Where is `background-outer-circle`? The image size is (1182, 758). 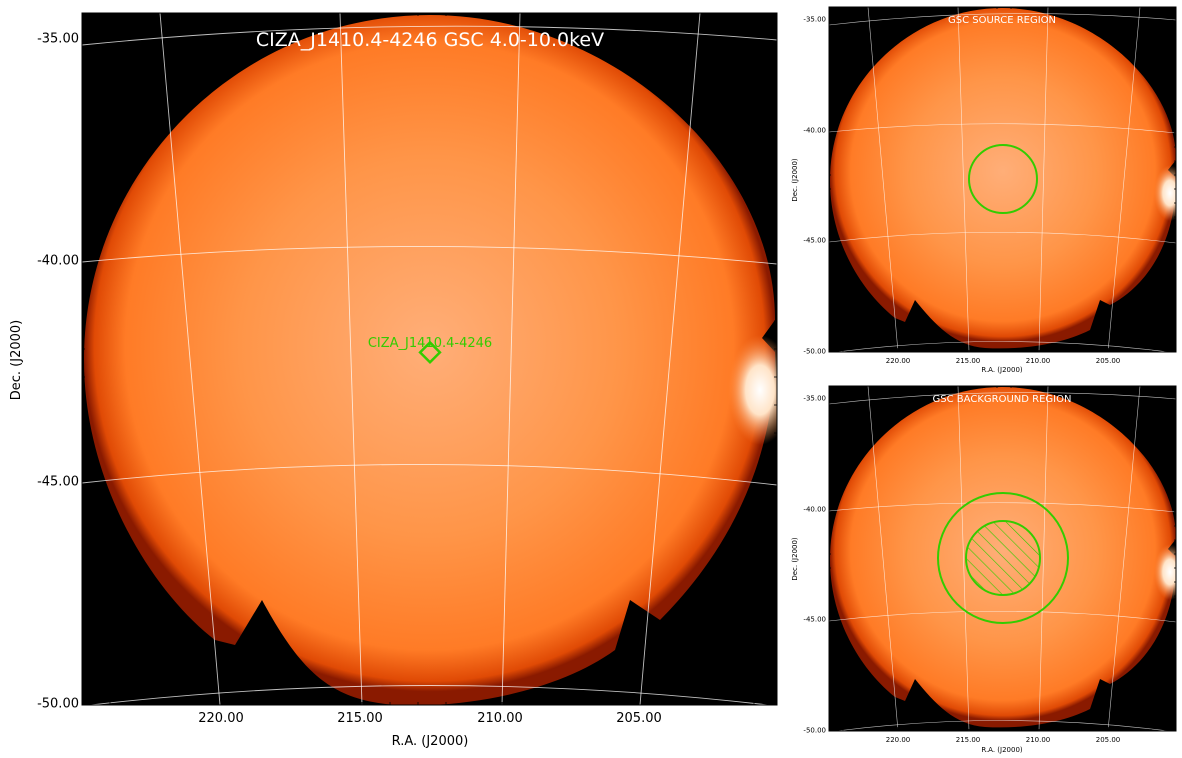 background-outer-circle is located at coordinates (1003, 558).